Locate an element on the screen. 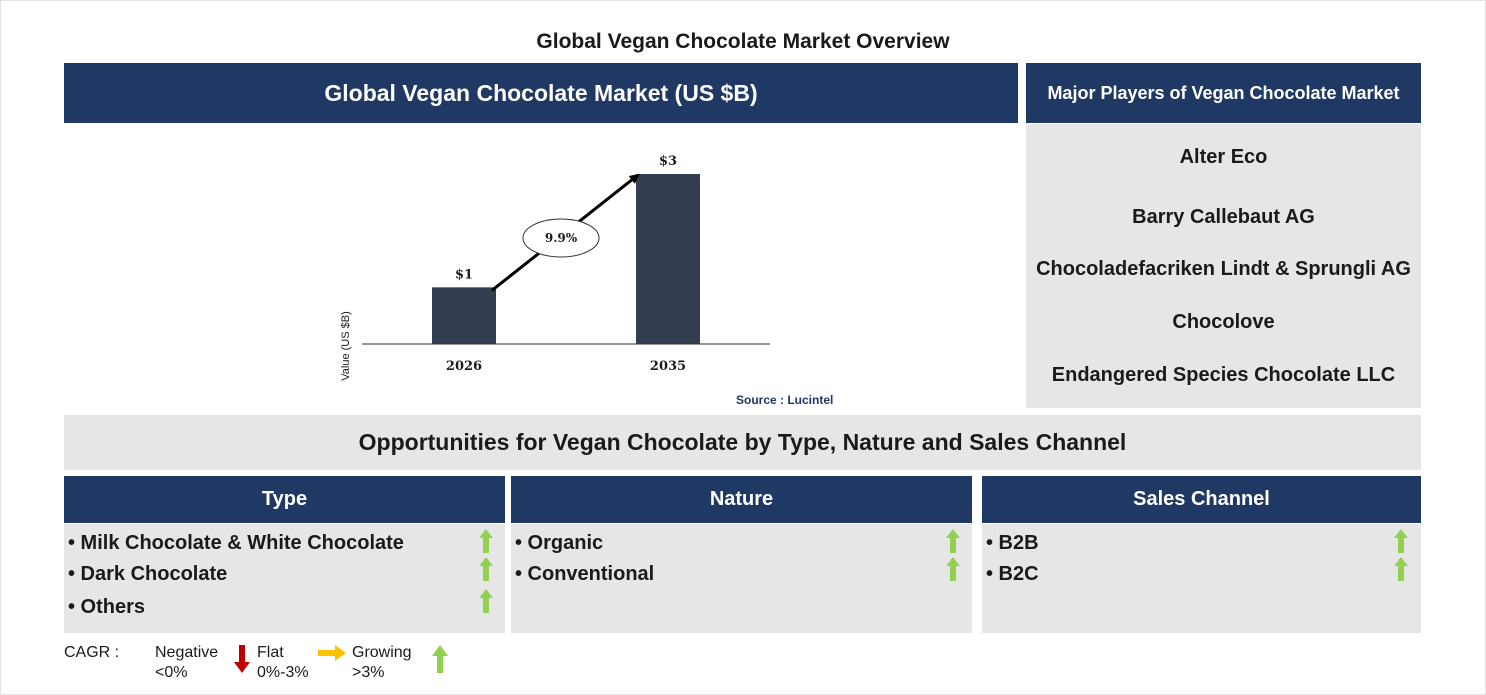 This screenshot has width=1486, height=695. legend-flat-name: Flat is located at coordinates (270, 652).